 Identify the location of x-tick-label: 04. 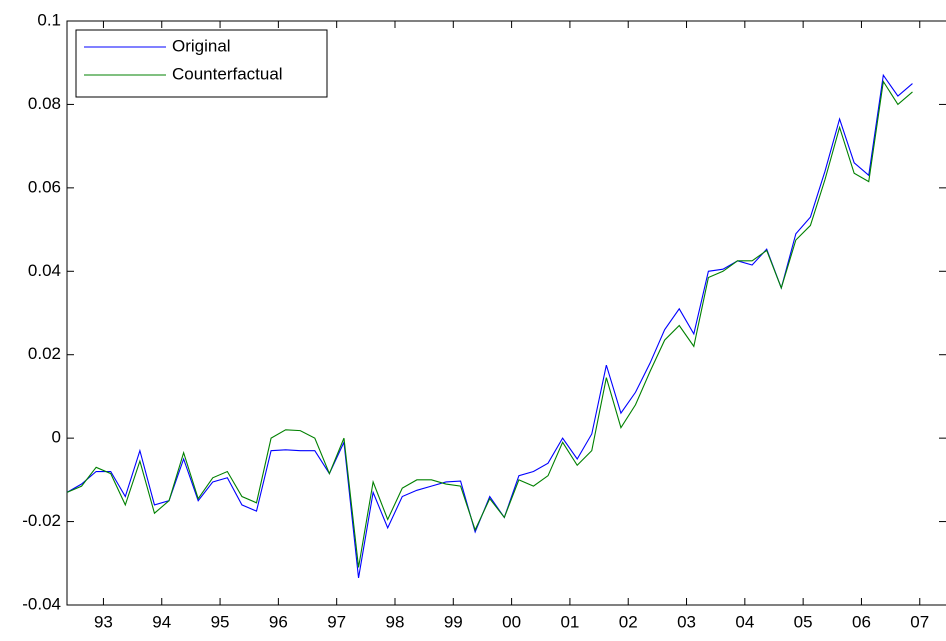
(744, 621).